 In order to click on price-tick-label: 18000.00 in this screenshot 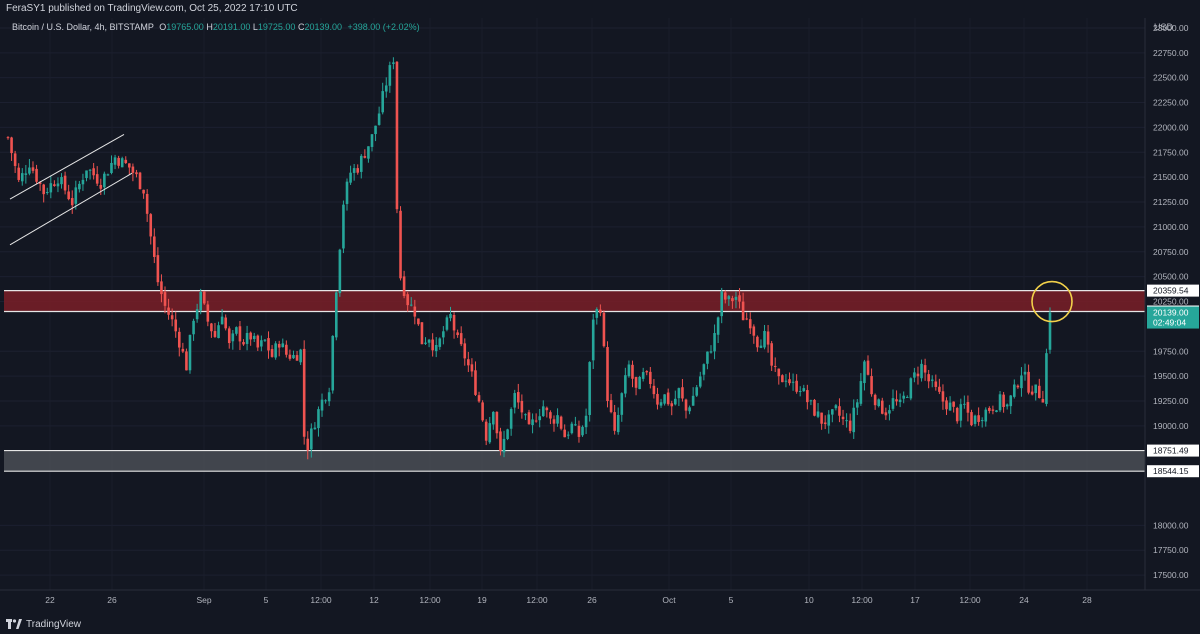, I will do `click(1171, 525)`.